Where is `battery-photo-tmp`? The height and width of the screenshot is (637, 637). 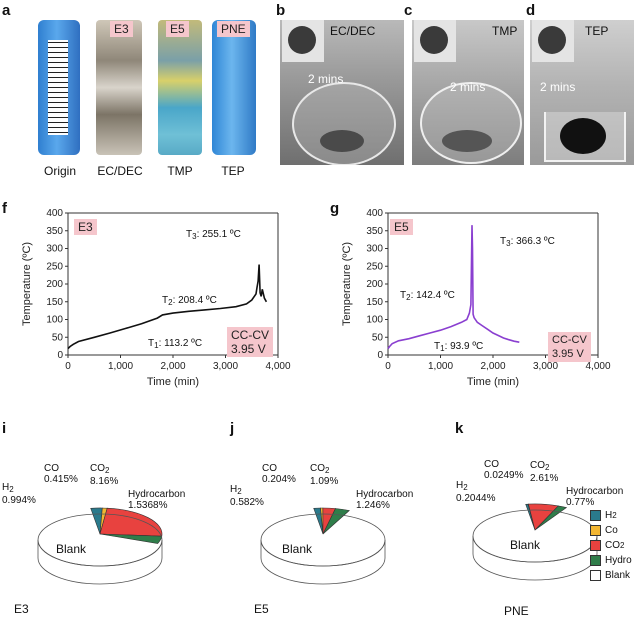
battery-photo-tmp is located at coordinates (180, 87).